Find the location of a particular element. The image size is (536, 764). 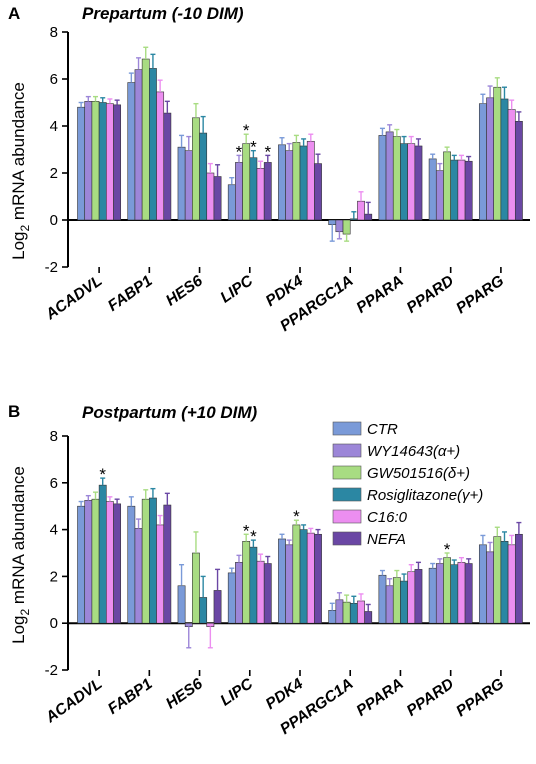

panel-b-y-log: Log is located at coordinates (18, 630).